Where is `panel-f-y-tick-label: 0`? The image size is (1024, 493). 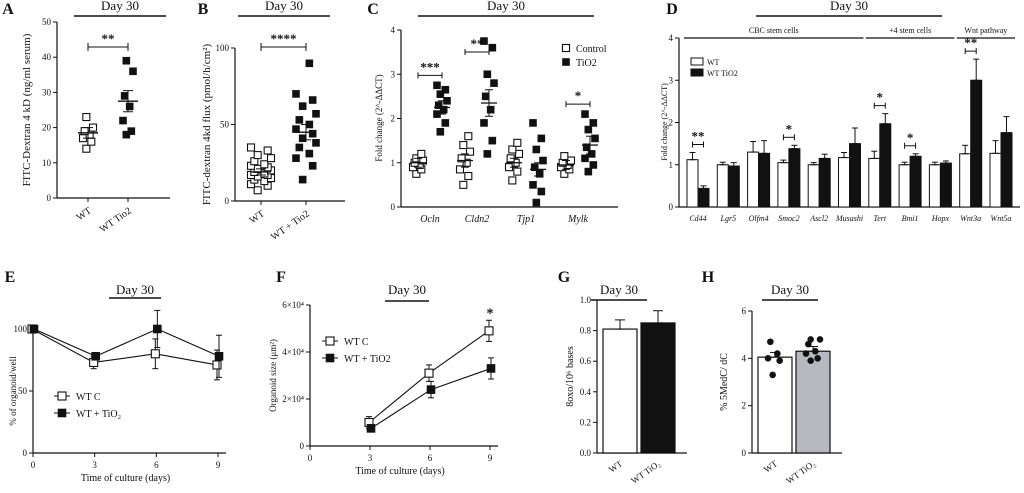 panel-f-y-tick-label: 0 is located at coordinates (302, 446).